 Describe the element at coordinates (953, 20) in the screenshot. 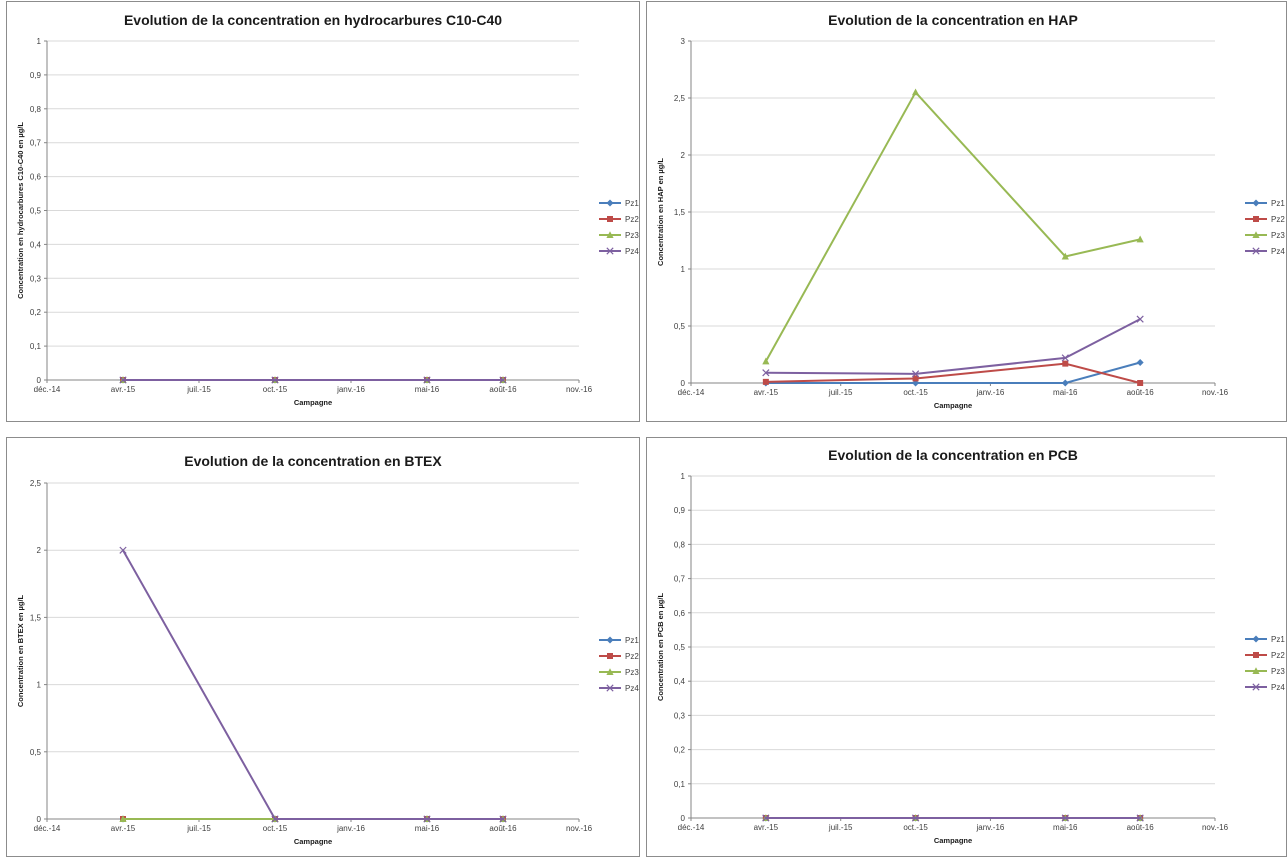

I see `chart-title: Evolution de la concentration en HAP` at that location.